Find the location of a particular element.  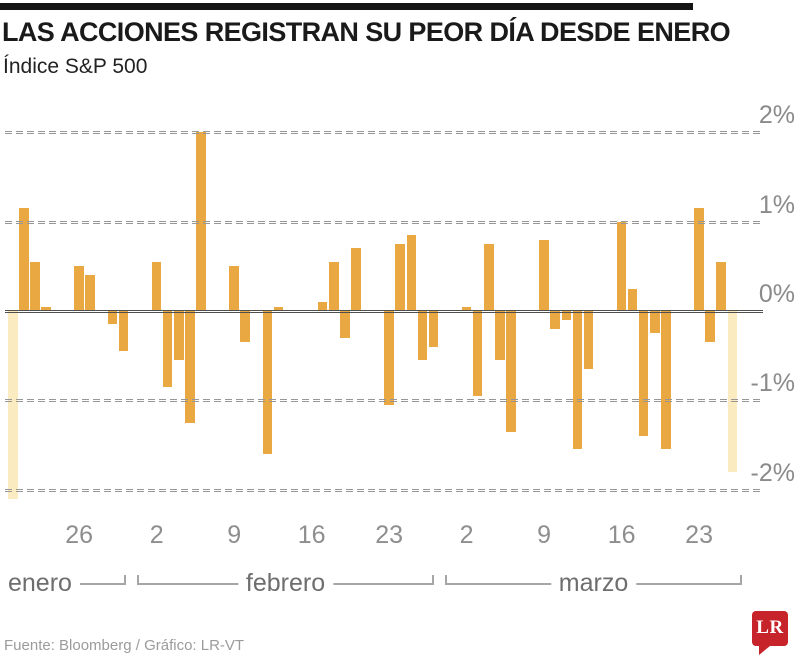

y-axis-label: -2% is located at coordinates (772, 472).